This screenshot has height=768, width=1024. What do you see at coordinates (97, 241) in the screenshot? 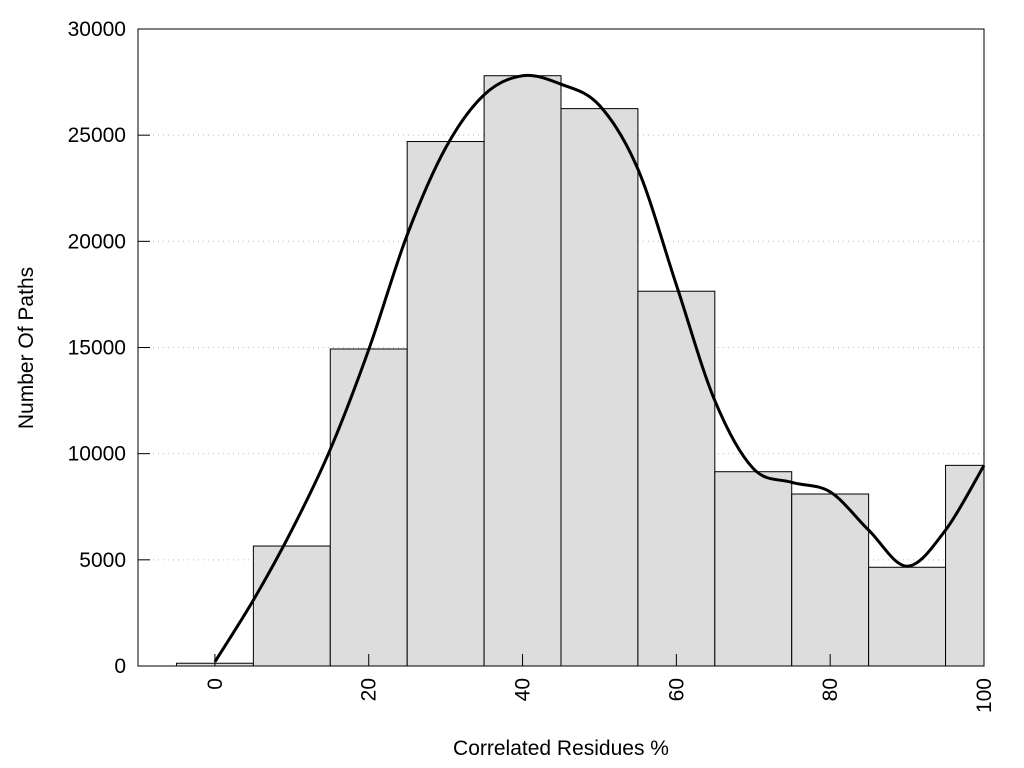
I see `y-tick-label: 20000` at bounding box center [97, 241].